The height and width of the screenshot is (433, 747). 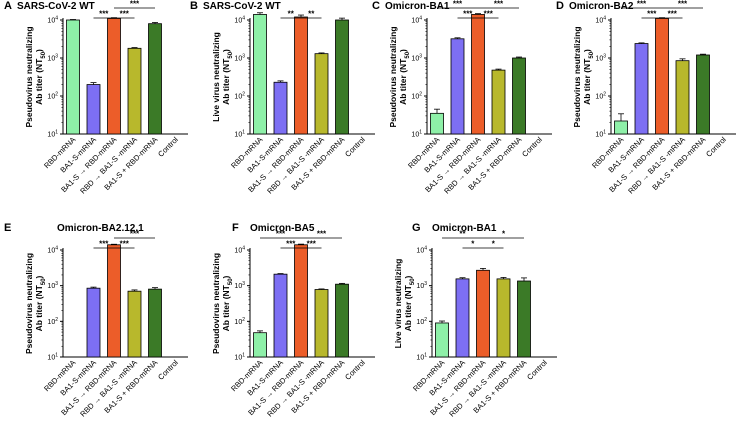 I want to click on panel-letter: B, so click(x=194, y=6).